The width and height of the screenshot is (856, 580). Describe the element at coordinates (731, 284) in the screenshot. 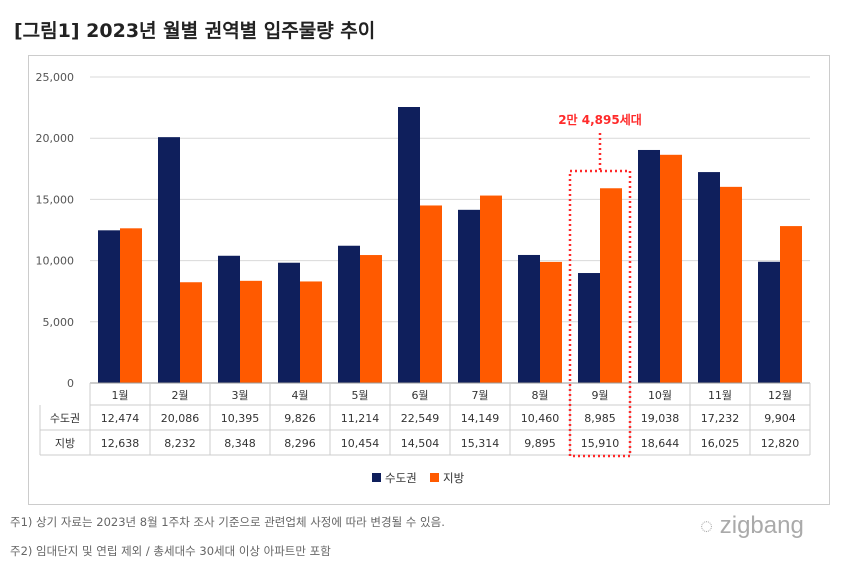

I see `bar-지방-11월` at that location.